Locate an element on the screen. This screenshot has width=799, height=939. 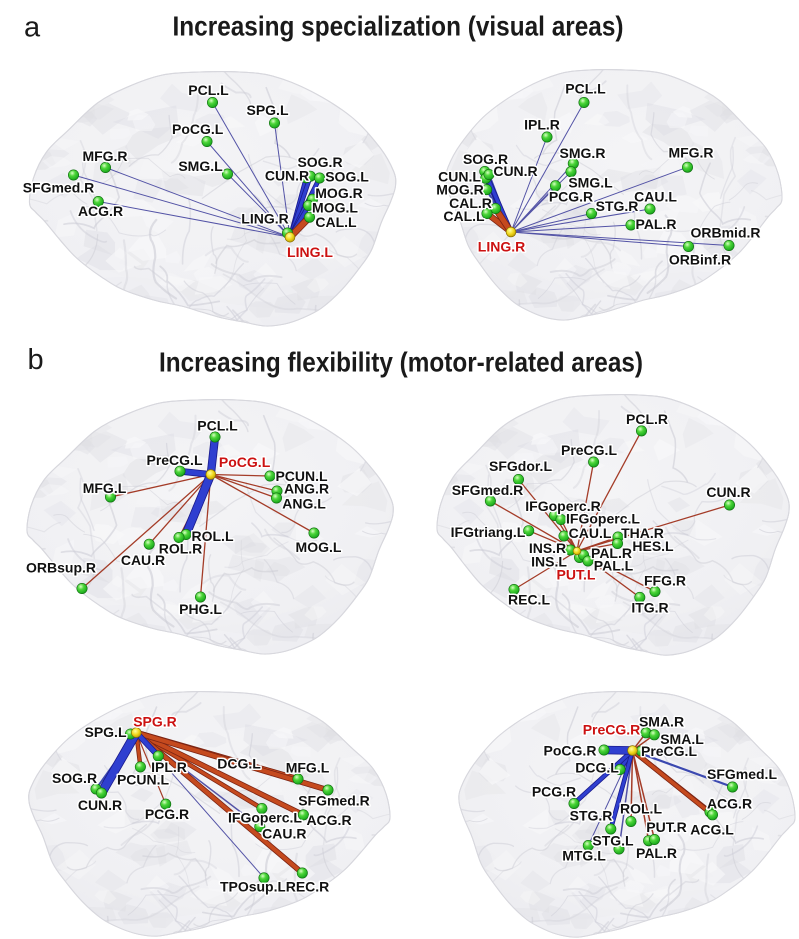
svg-text:Increasing specialization (vis: Increasing specialization (visual areas) is located at coordinates (398, 26).